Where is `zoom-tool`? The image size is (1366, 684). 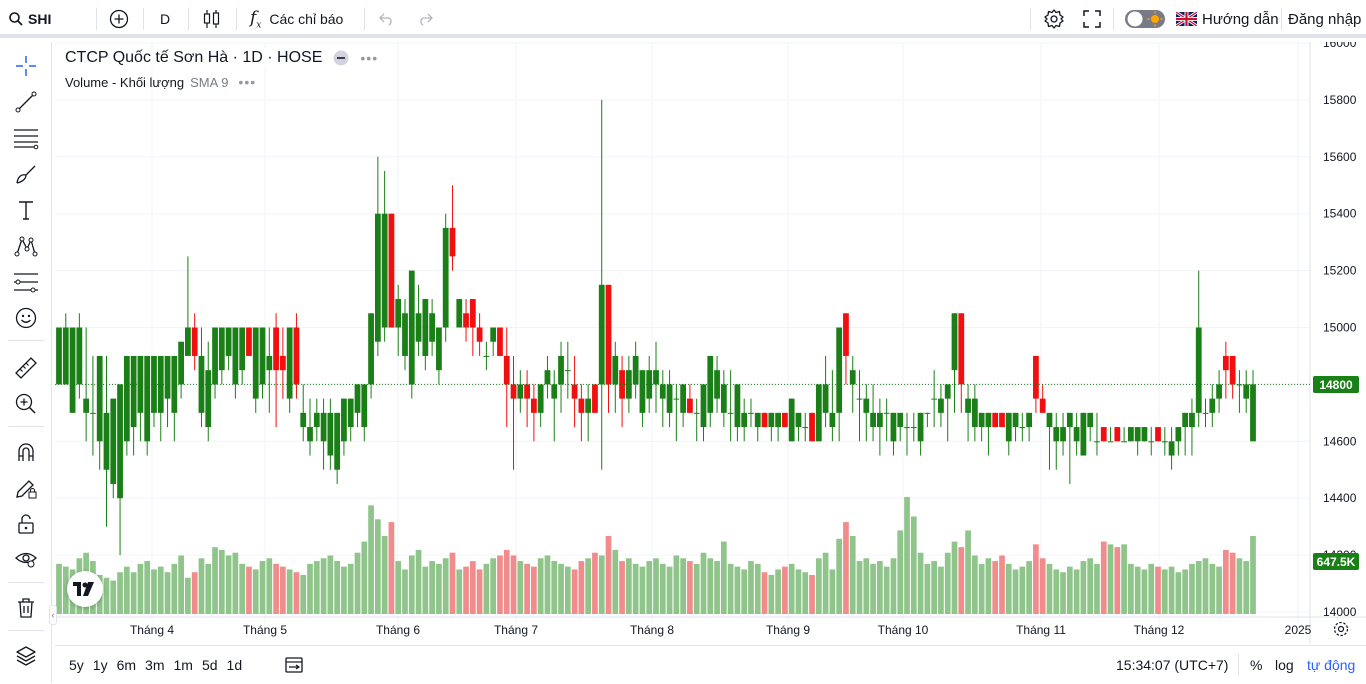 zoom-tool is located at coordinates (26, 404).